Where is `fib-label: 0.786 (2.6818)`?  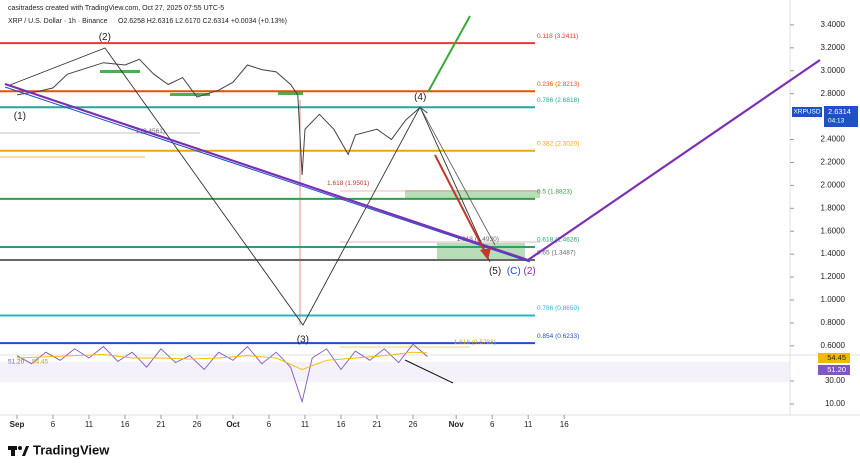
fib-label: 0.786 (2.6818) is located at coordinates (558, 100).